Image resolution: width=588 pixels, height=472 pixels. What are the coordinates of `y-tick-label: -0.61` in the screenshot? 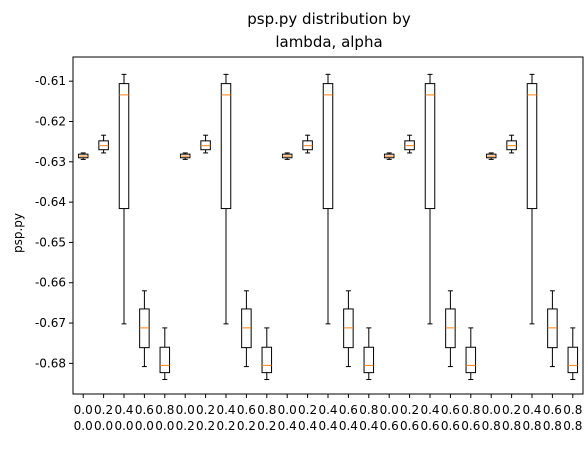 It's located at (50, 81).